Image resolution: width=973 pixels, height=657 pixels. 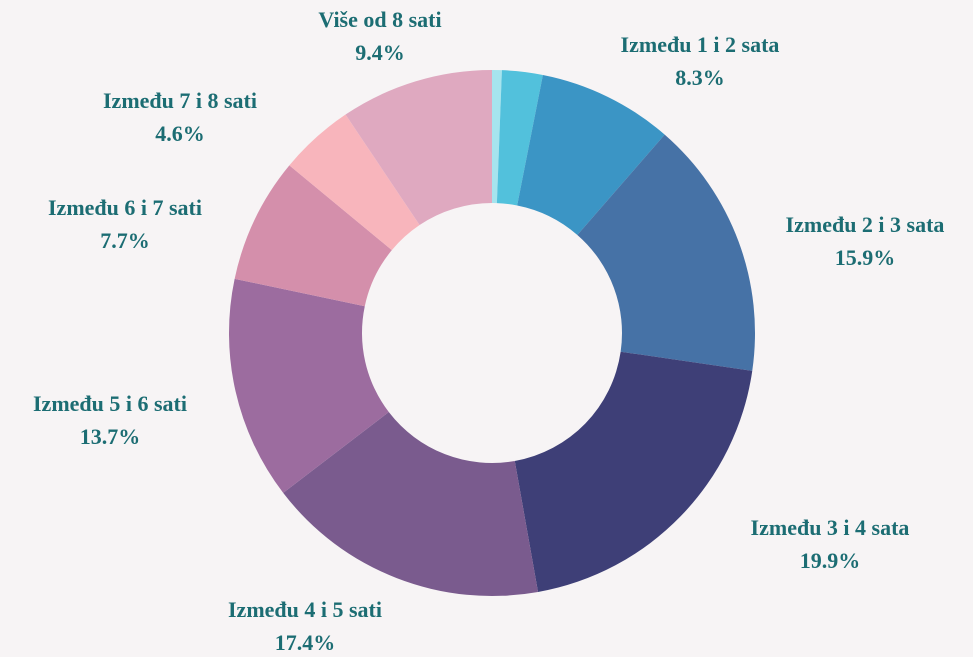 What do you see at coordinates (380, 52) in the screenshot?
I see `value-label: 9.4%` at bounding box center [380, 52].